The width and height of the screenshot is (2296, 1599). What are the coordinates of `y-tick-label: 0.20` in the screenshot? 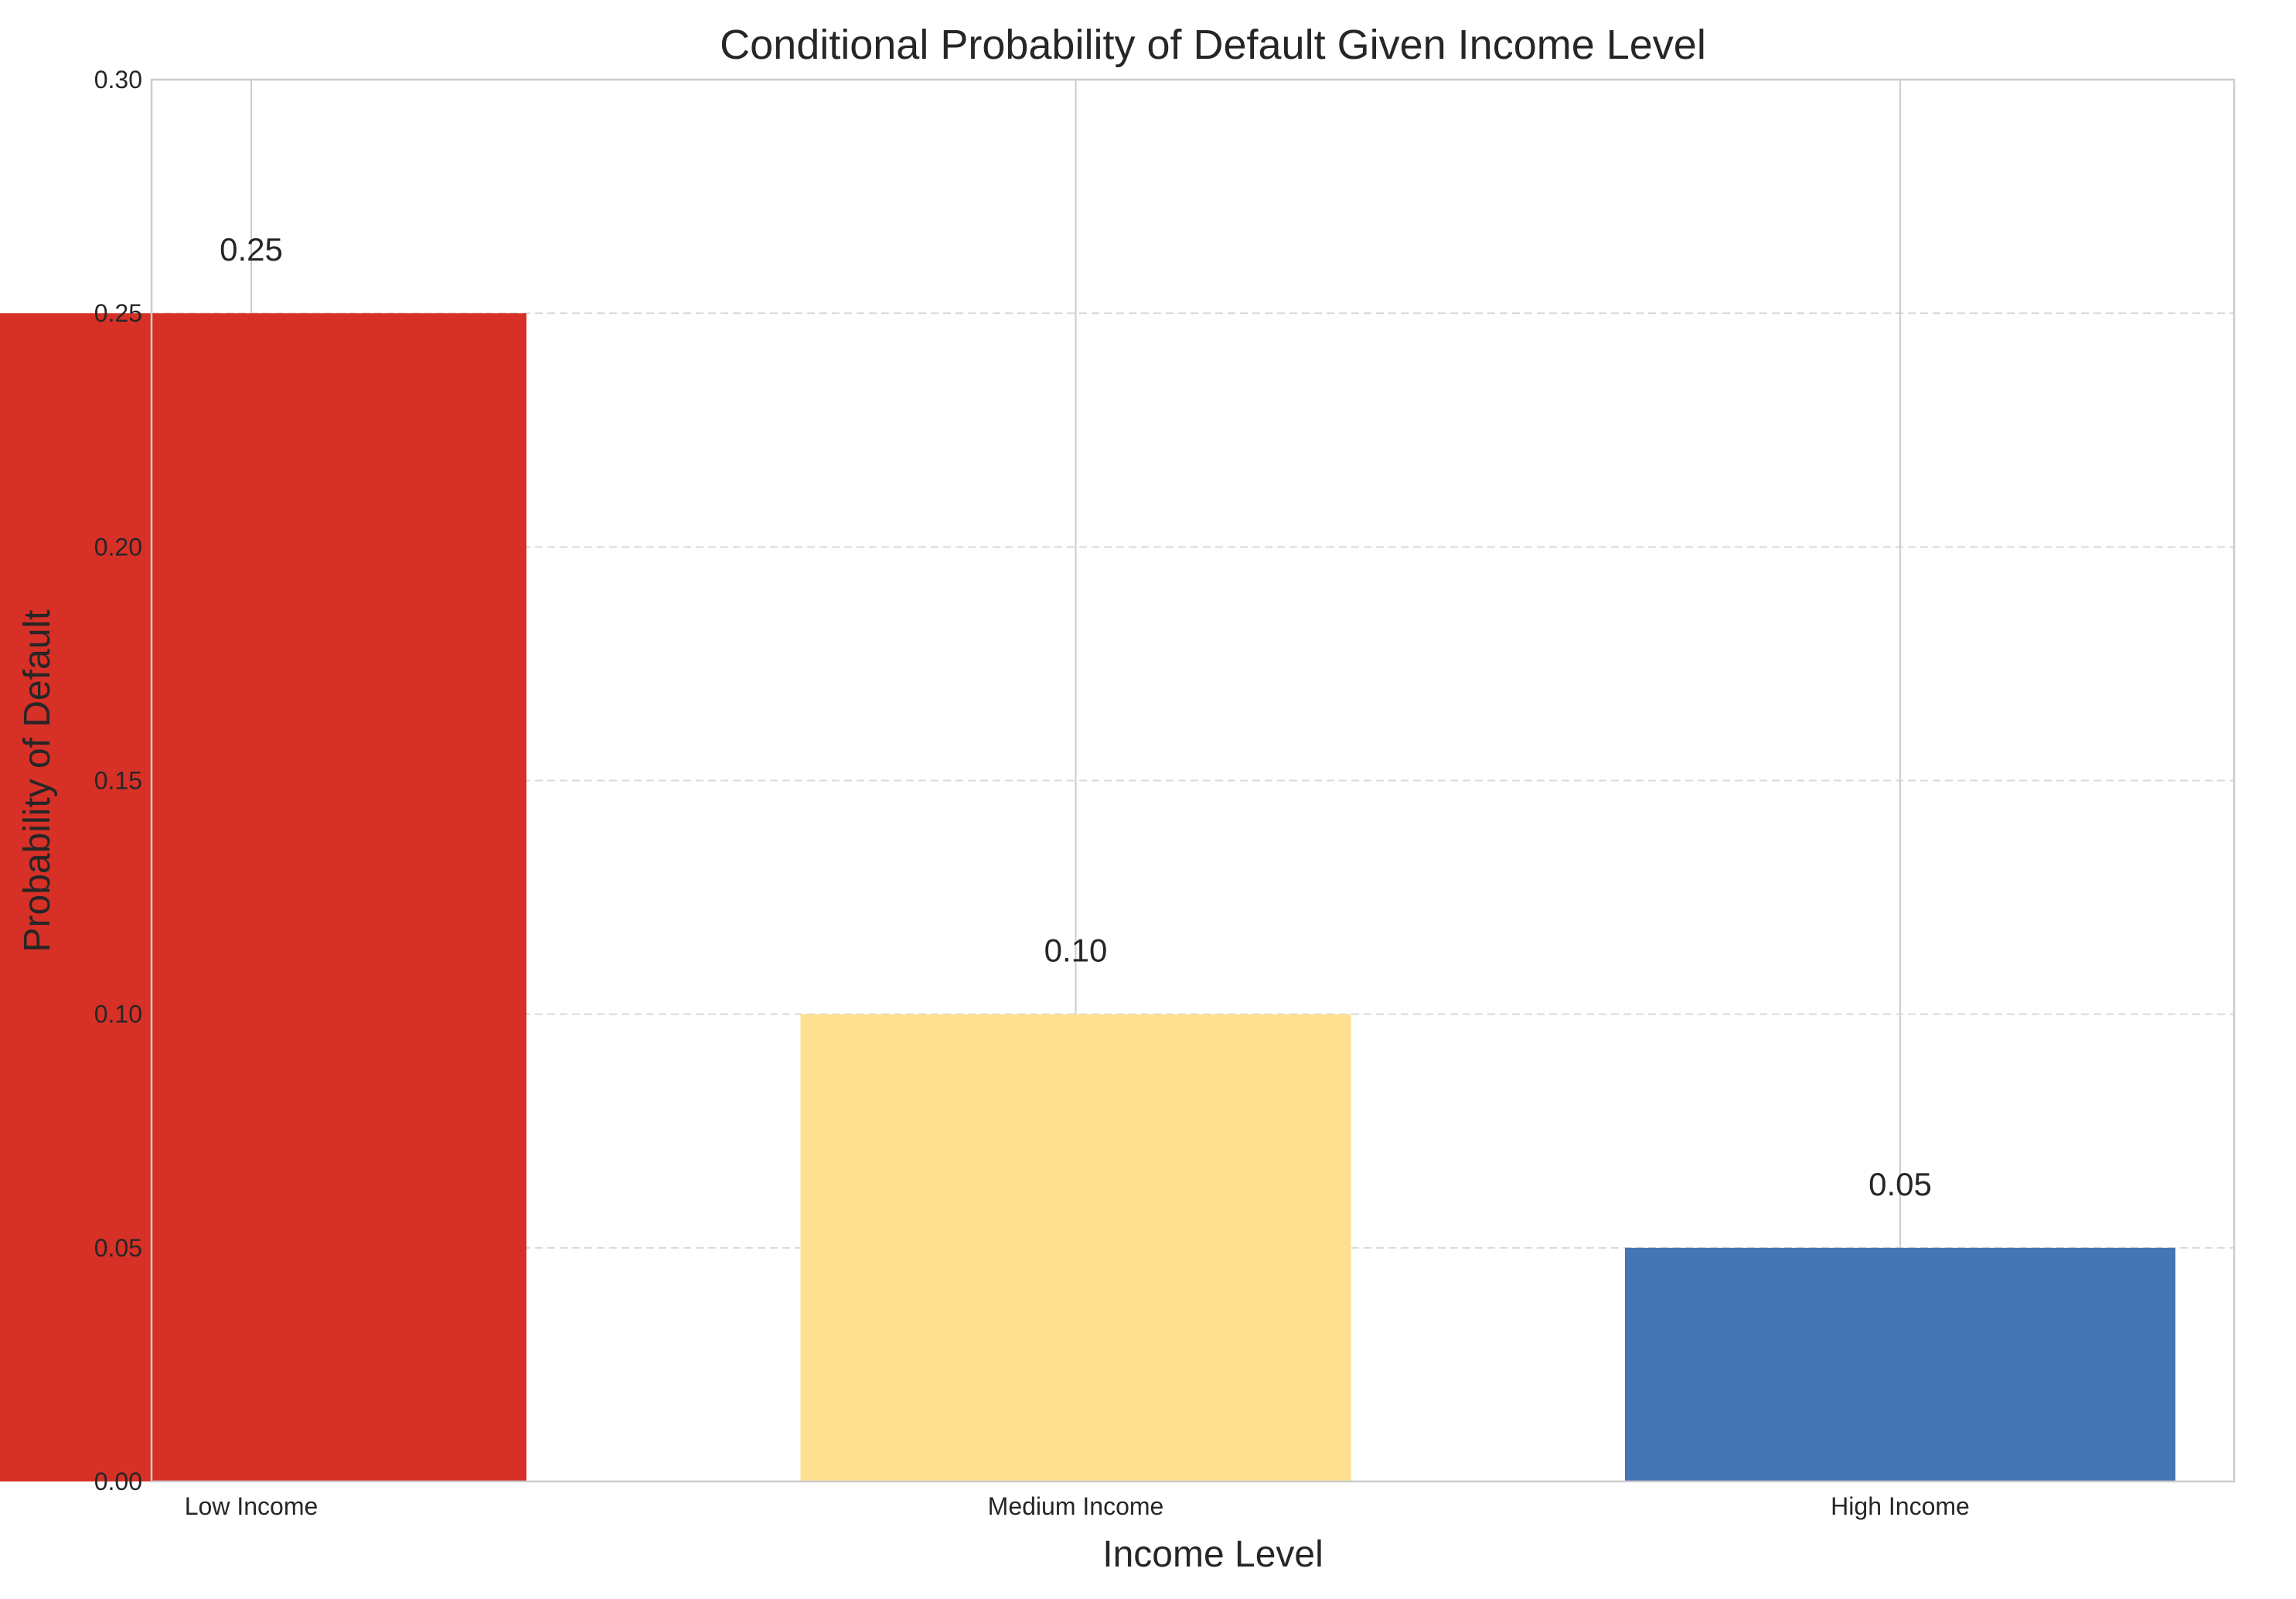 It's located at (118, 547).